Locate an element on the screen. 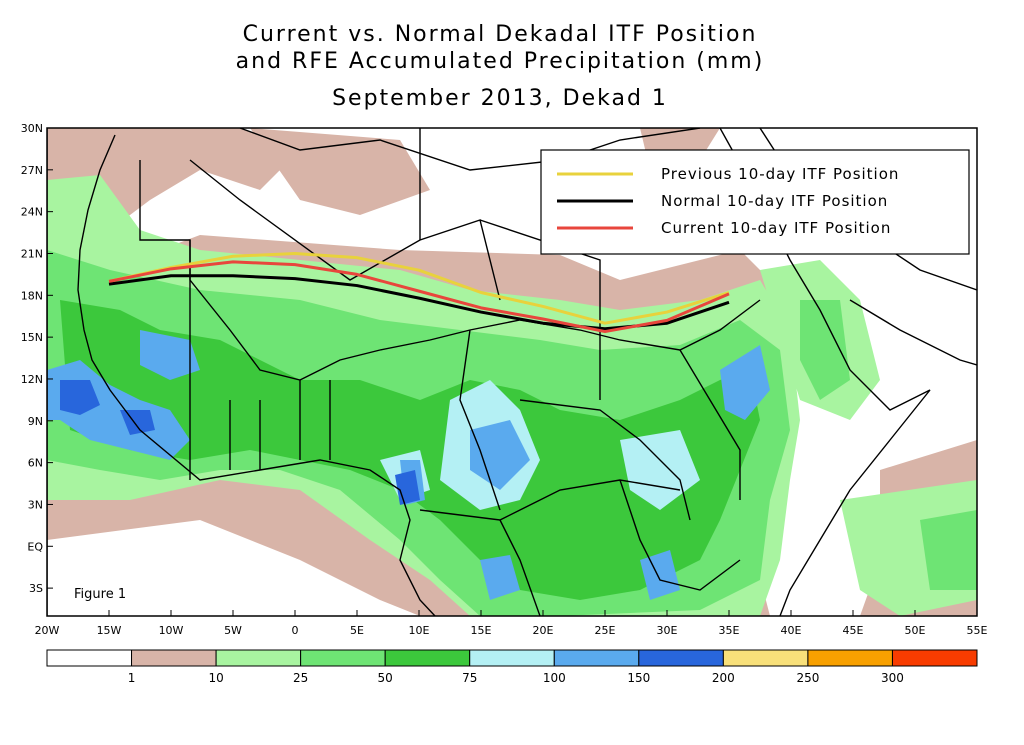 This screenshot has width=1024, height=745. colorbar: 1 10 25 50 75 100 150 200 250 300 is located at coordinates (512, 667).